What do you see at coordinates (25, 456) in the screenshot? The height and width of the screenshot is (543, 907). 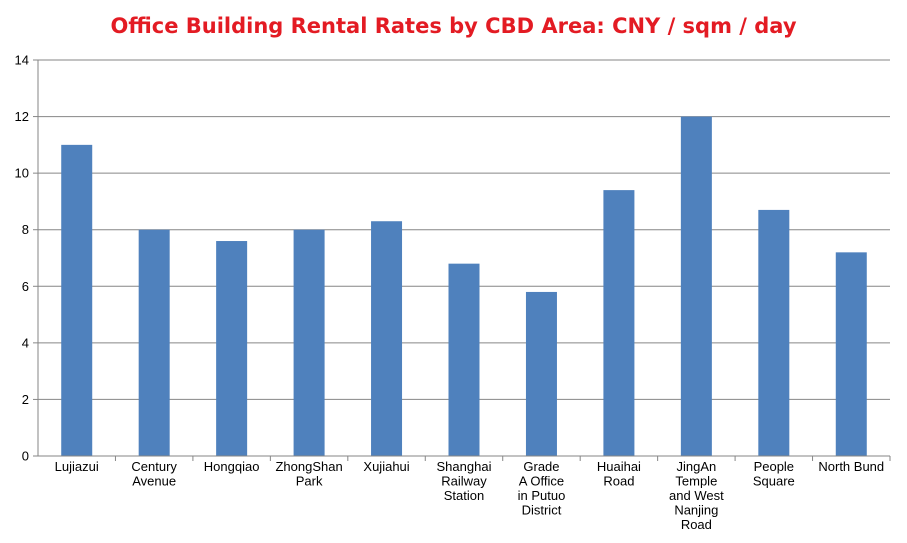 I see `y-tick-label: 0` at bounding box center [25, 456].